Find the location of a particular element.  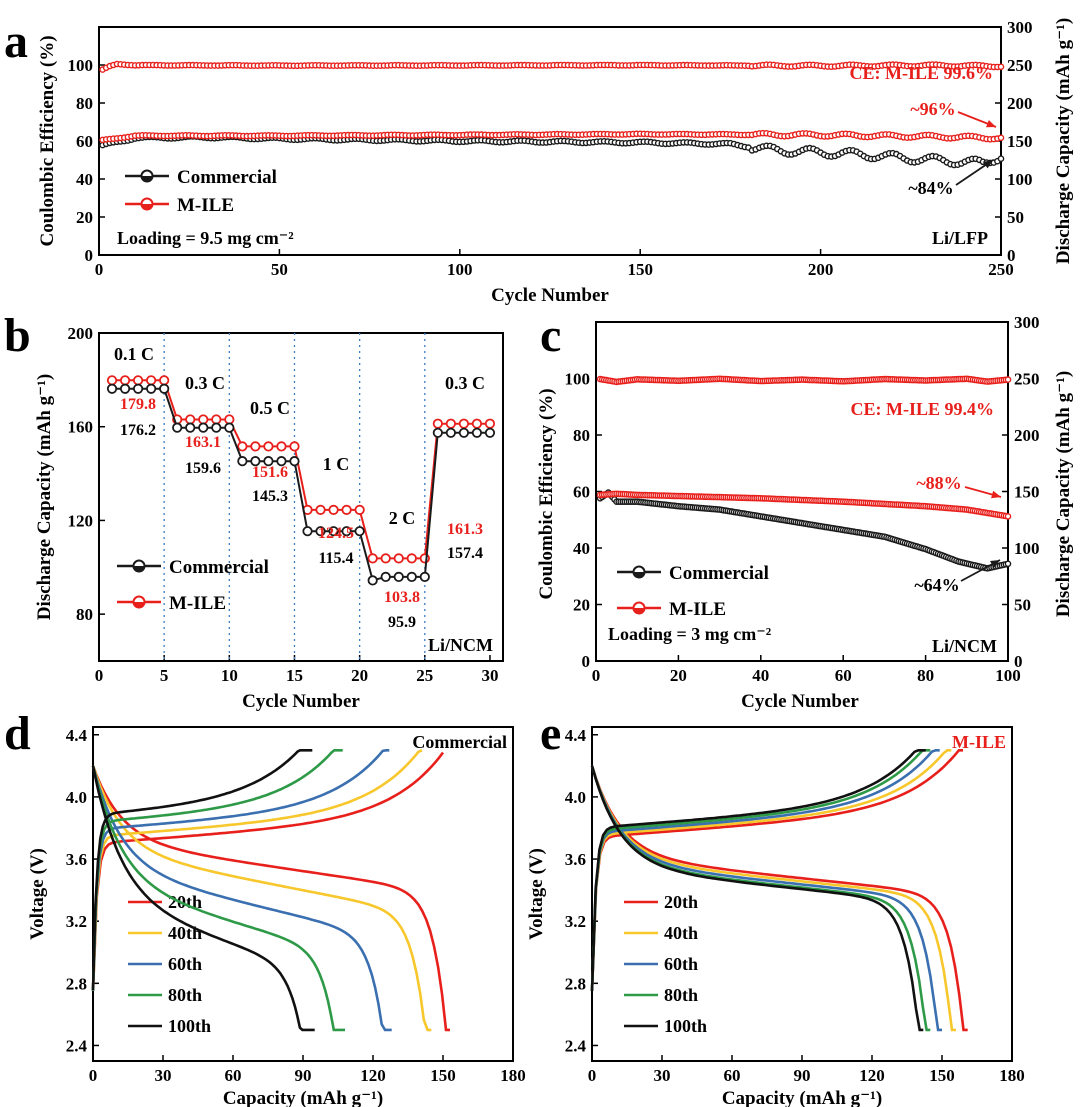

charge-curve-100th is located at coordinates (758, 870).